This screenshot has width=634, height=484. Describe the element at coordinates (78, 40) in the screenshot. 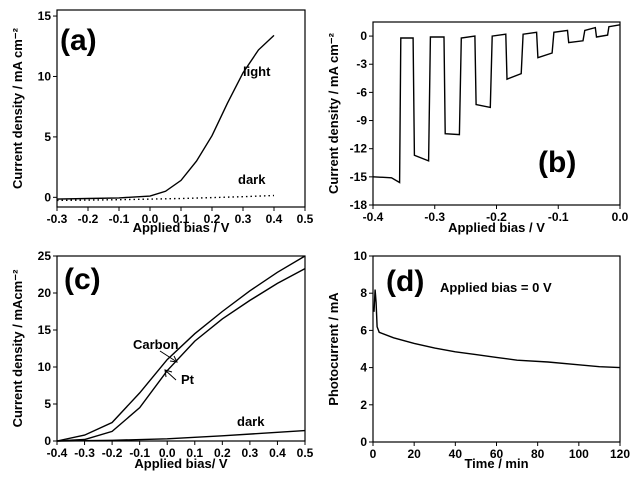

I see `panel-label: (a)` at that location.